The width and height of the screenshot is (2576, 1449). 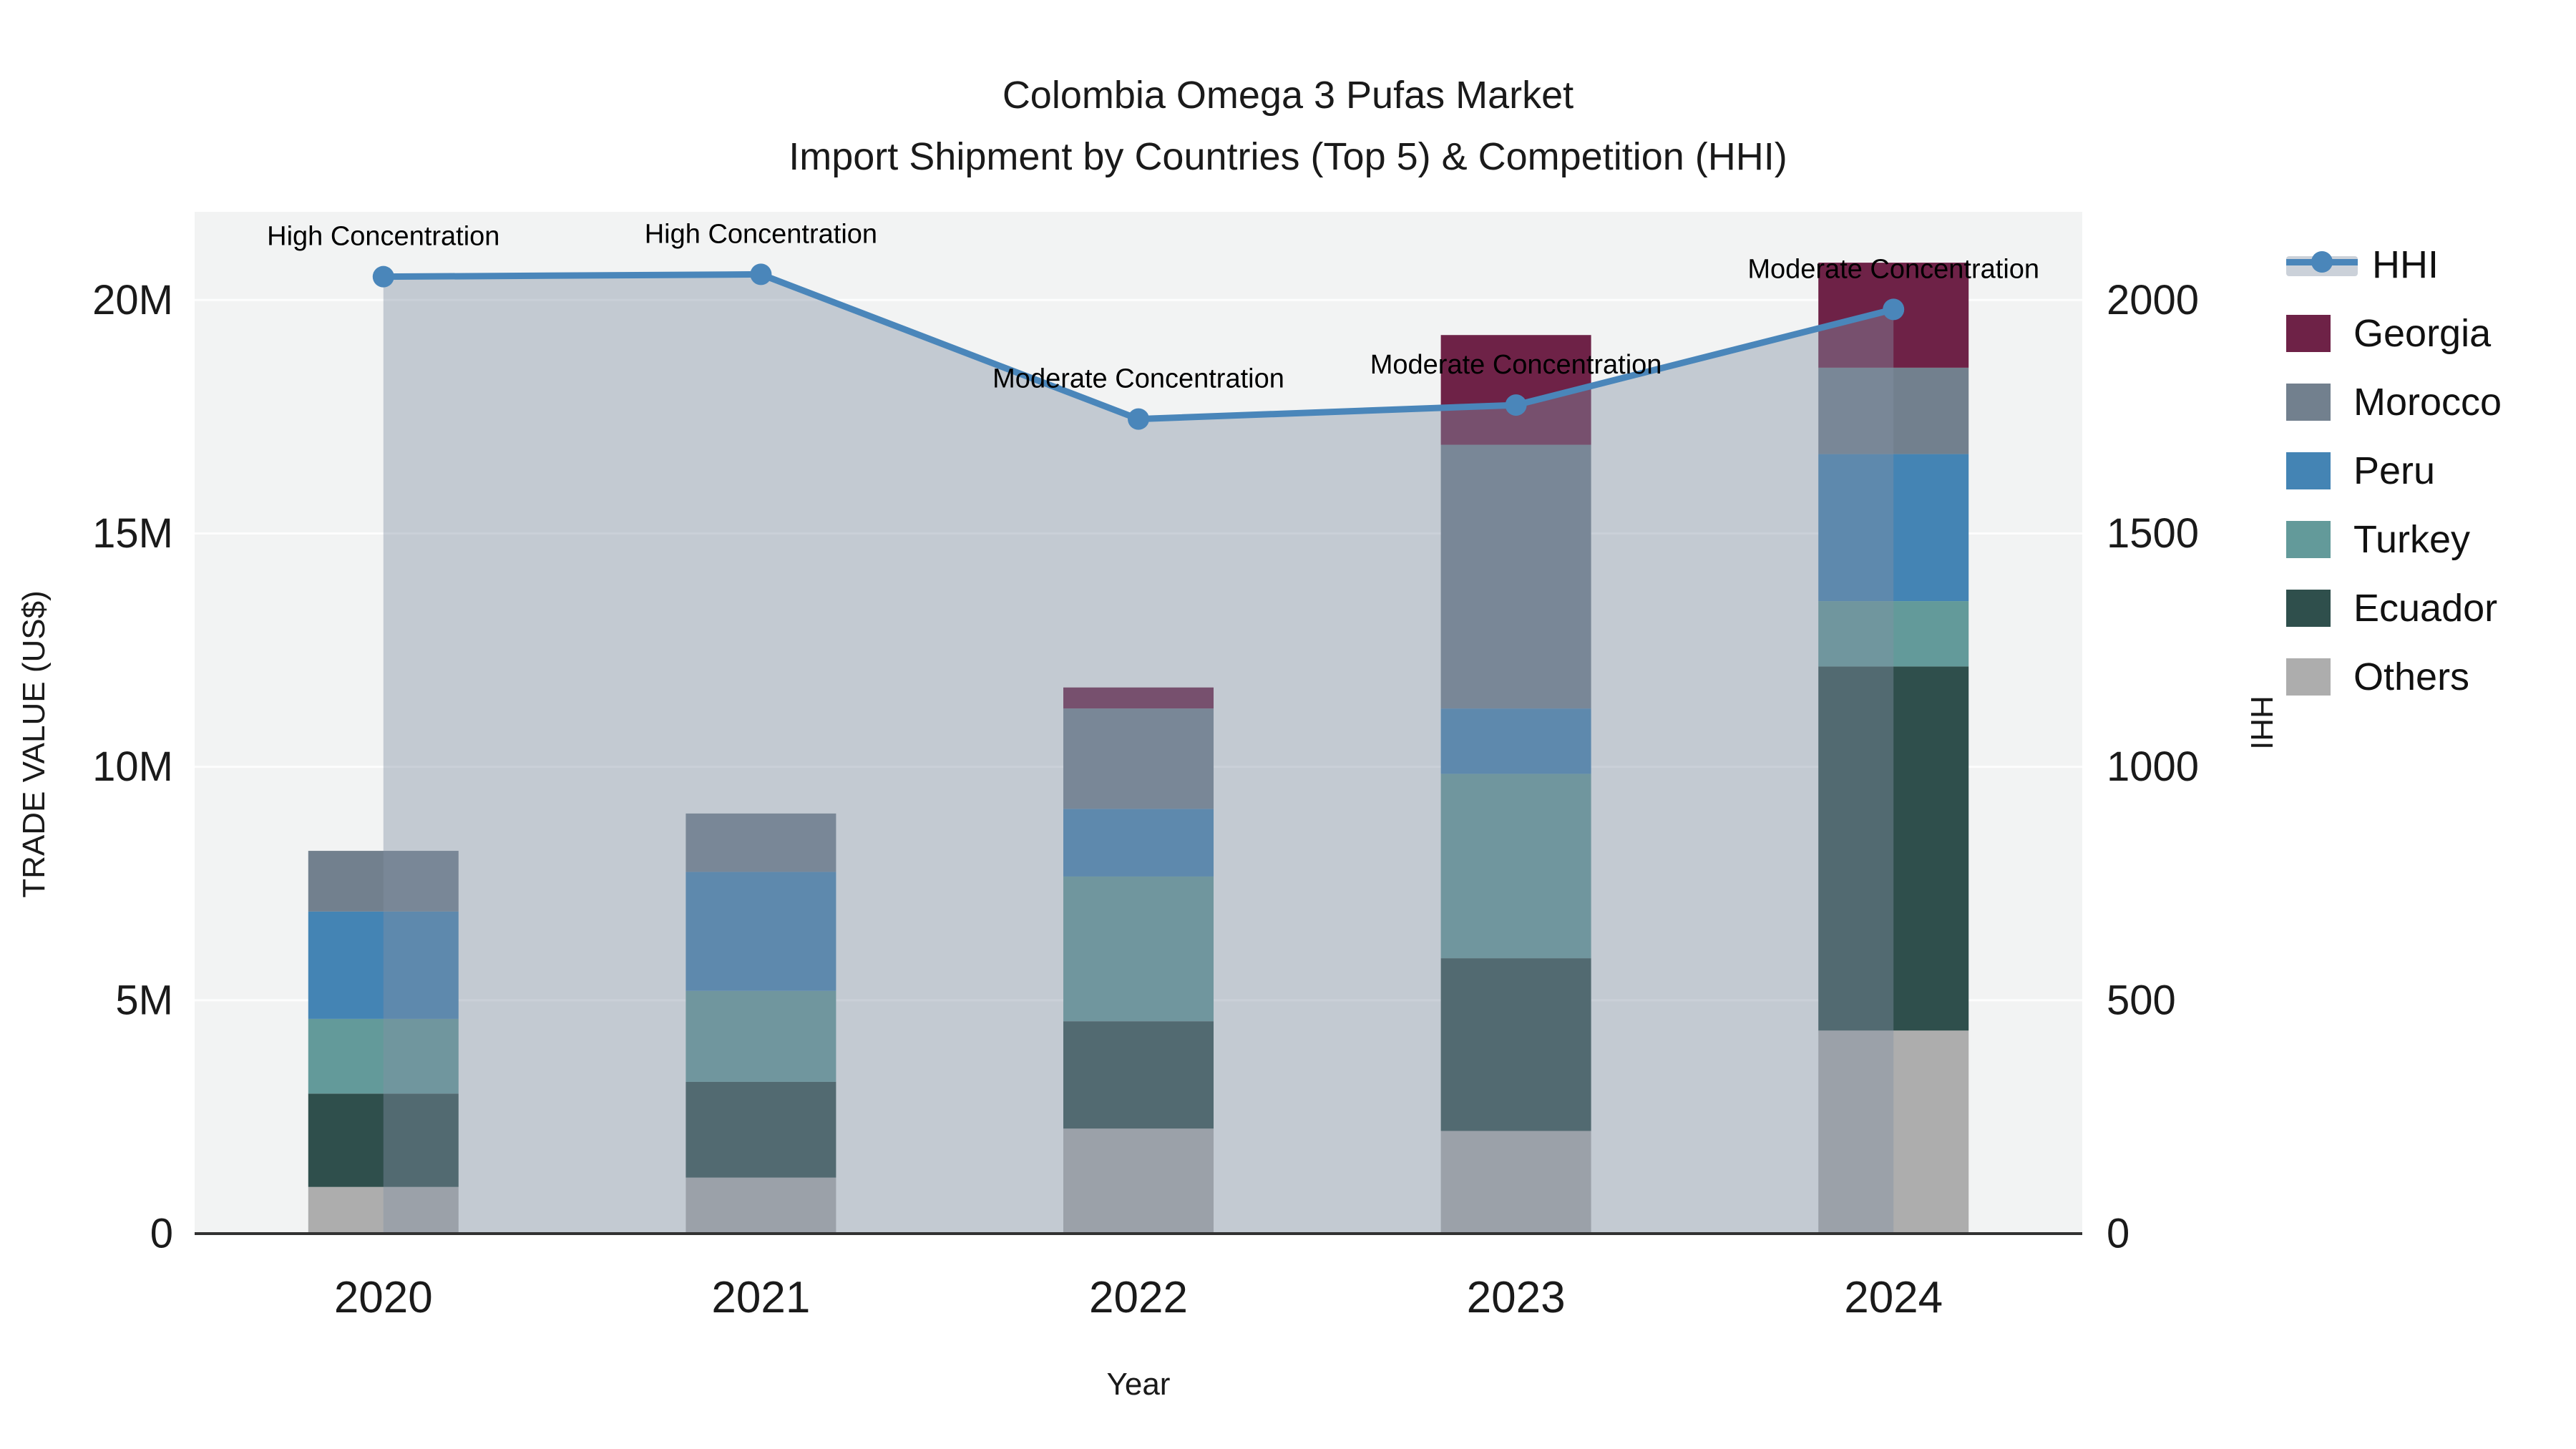 What do you see at coordinates (2308, 539) in the screenshot?
I see `legend-swatch-turkey` at bounding box center [2308, 539].